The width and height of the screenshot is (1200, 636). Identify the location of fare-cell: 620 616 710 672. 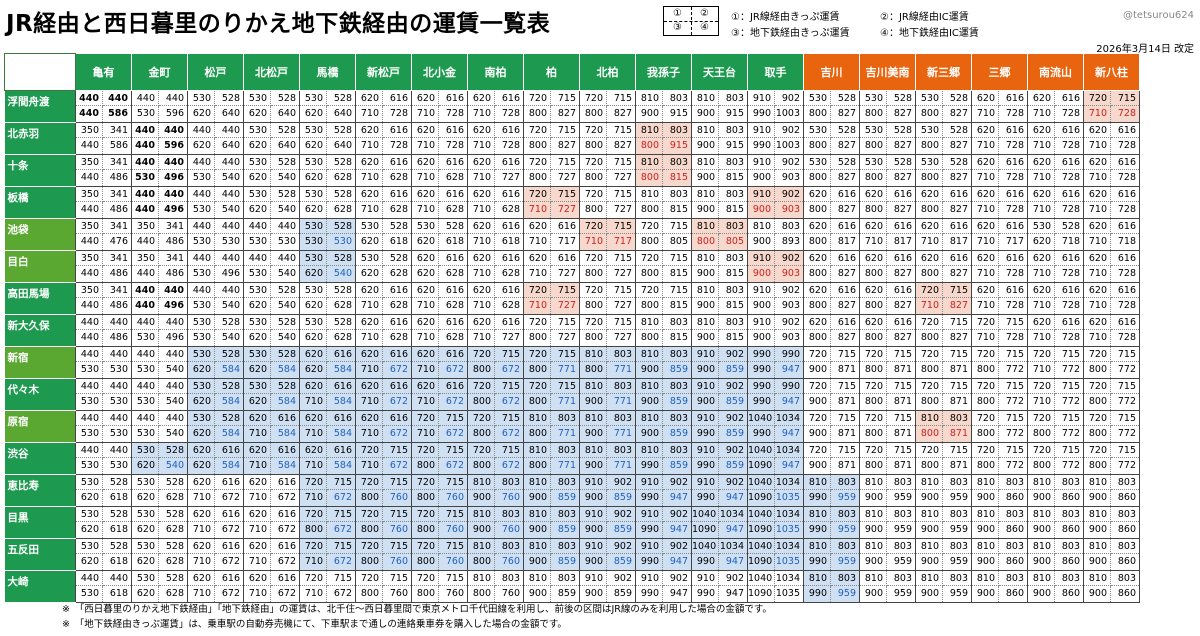
(439, 362).